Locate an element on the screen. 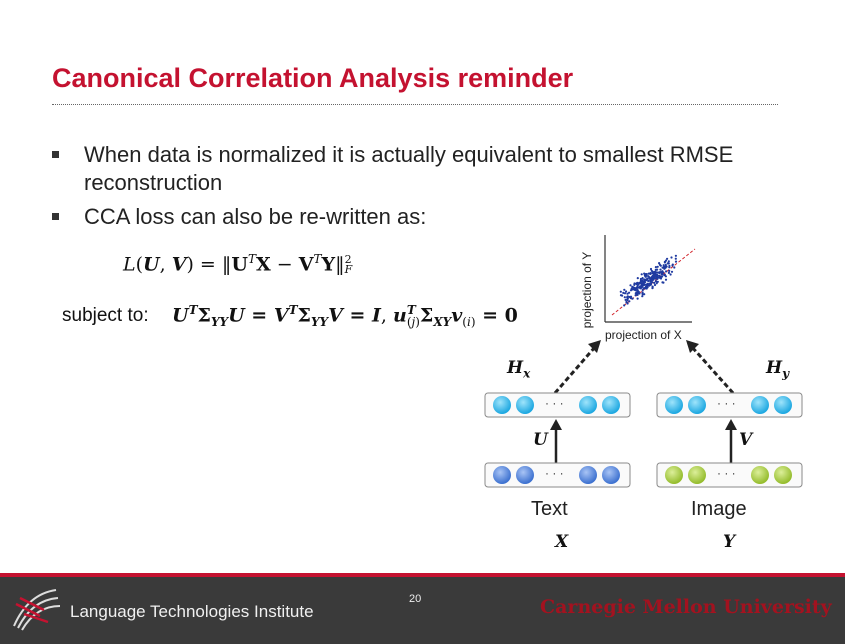 The image size is (845, 644). constraint-formula: UTΣYYU = VTΣYYV = I, u T (j) ΣXYv(i) = 0 is located at coordinates (345, 316).